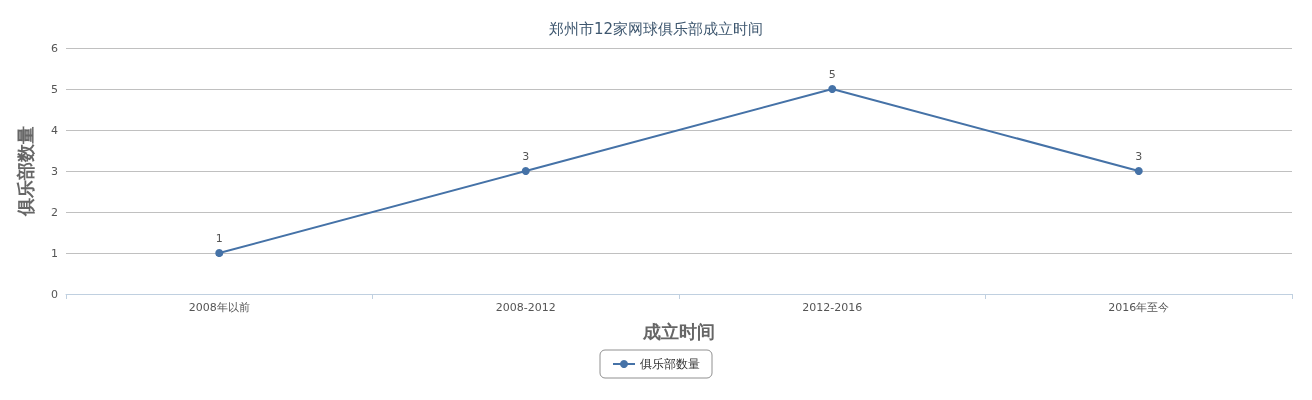  I want to click on y-tick-label: 6, so click(54, 48).